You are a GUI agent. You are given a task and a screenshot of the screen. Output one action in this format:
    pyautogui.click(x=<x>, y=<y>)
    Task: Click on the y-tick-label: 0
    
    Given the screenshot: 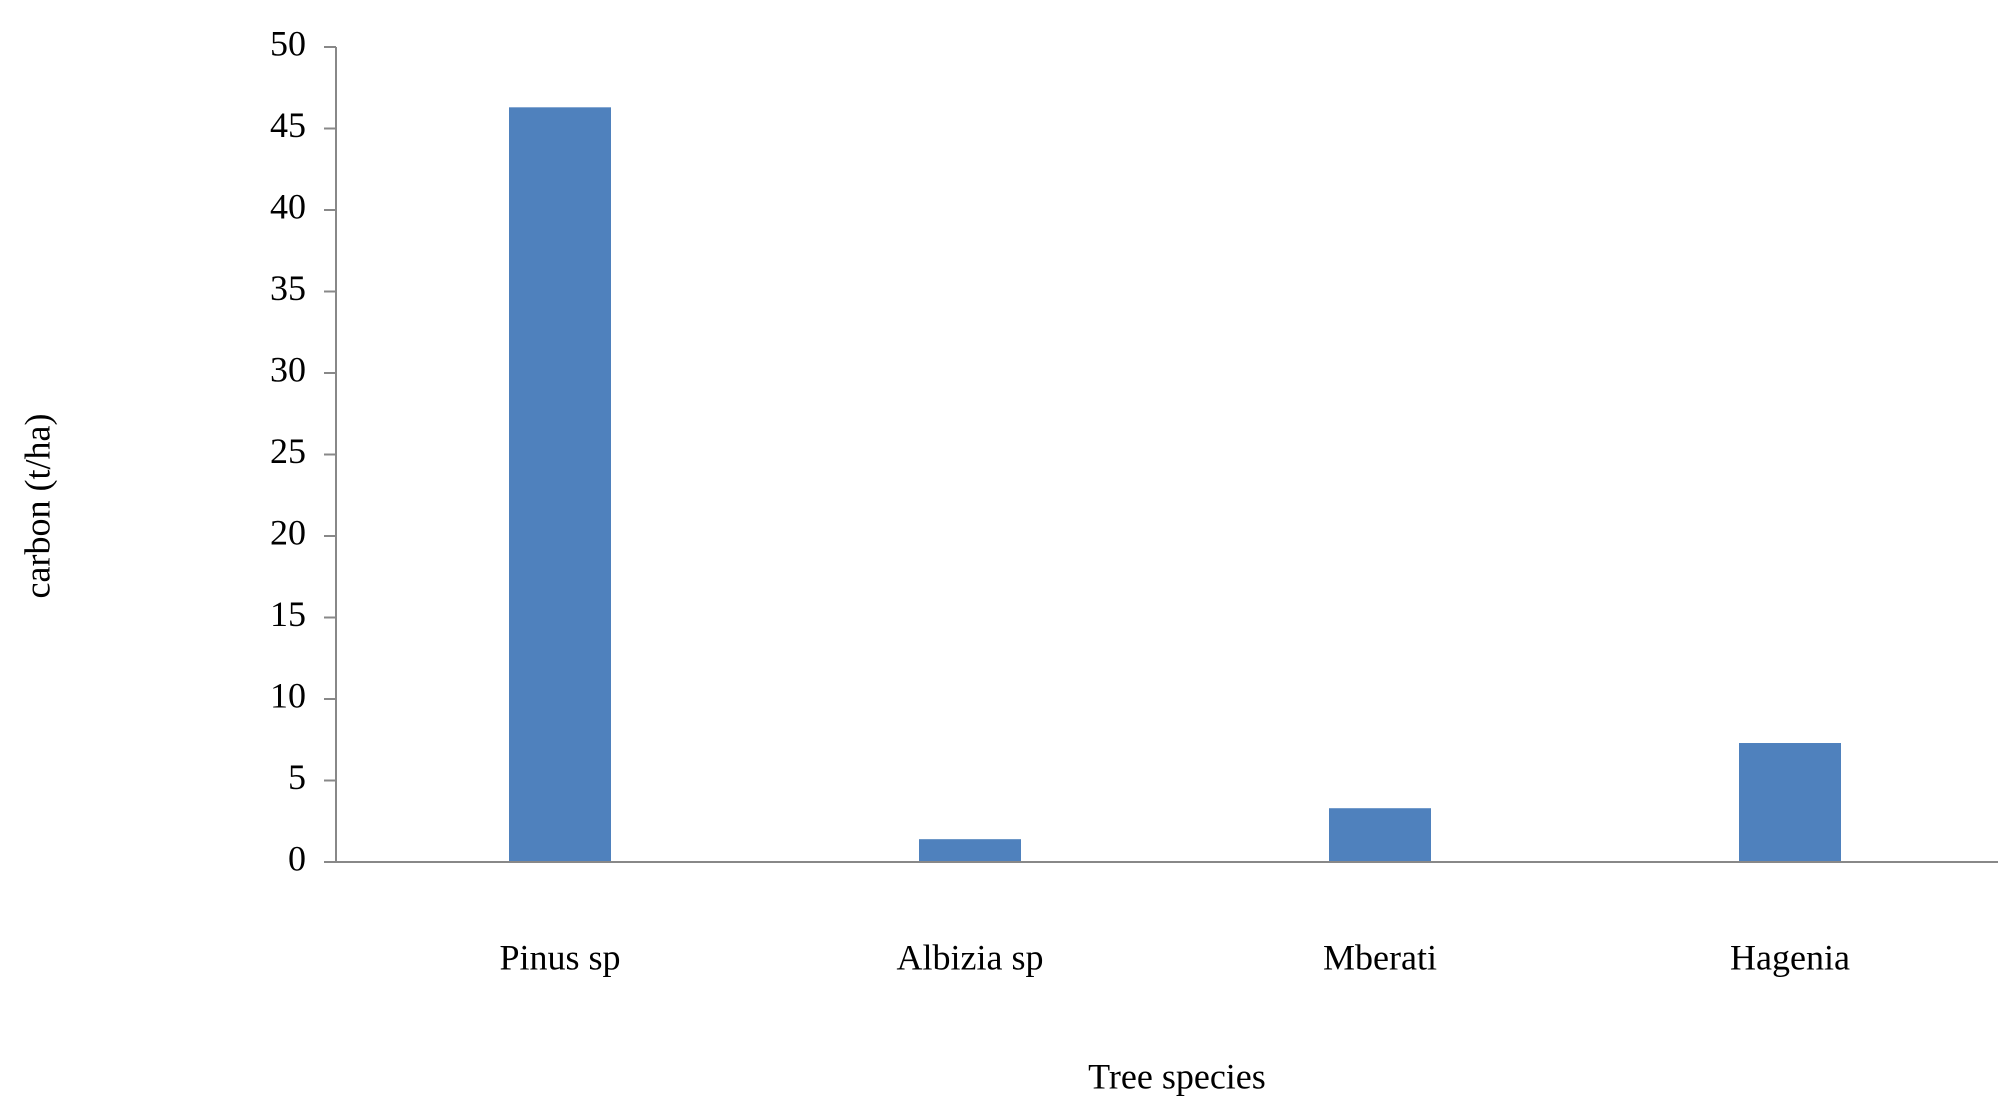 What is the action you would take?
    pyautogui.click(x=297, y=858)
    